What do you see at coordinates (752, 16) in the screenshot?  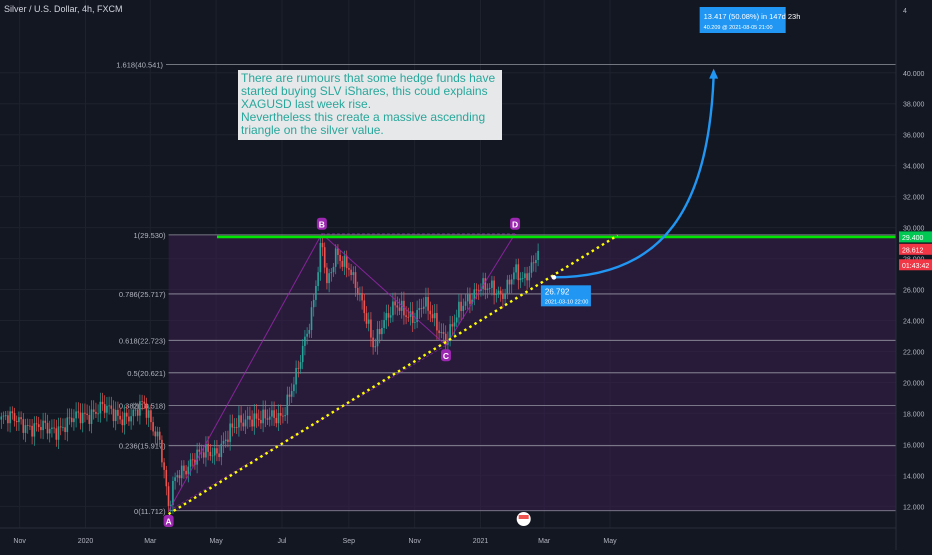 I see `projection-end-change: 13.417 (50.08%) in 147d 23h` at bounding box center [752, 16].